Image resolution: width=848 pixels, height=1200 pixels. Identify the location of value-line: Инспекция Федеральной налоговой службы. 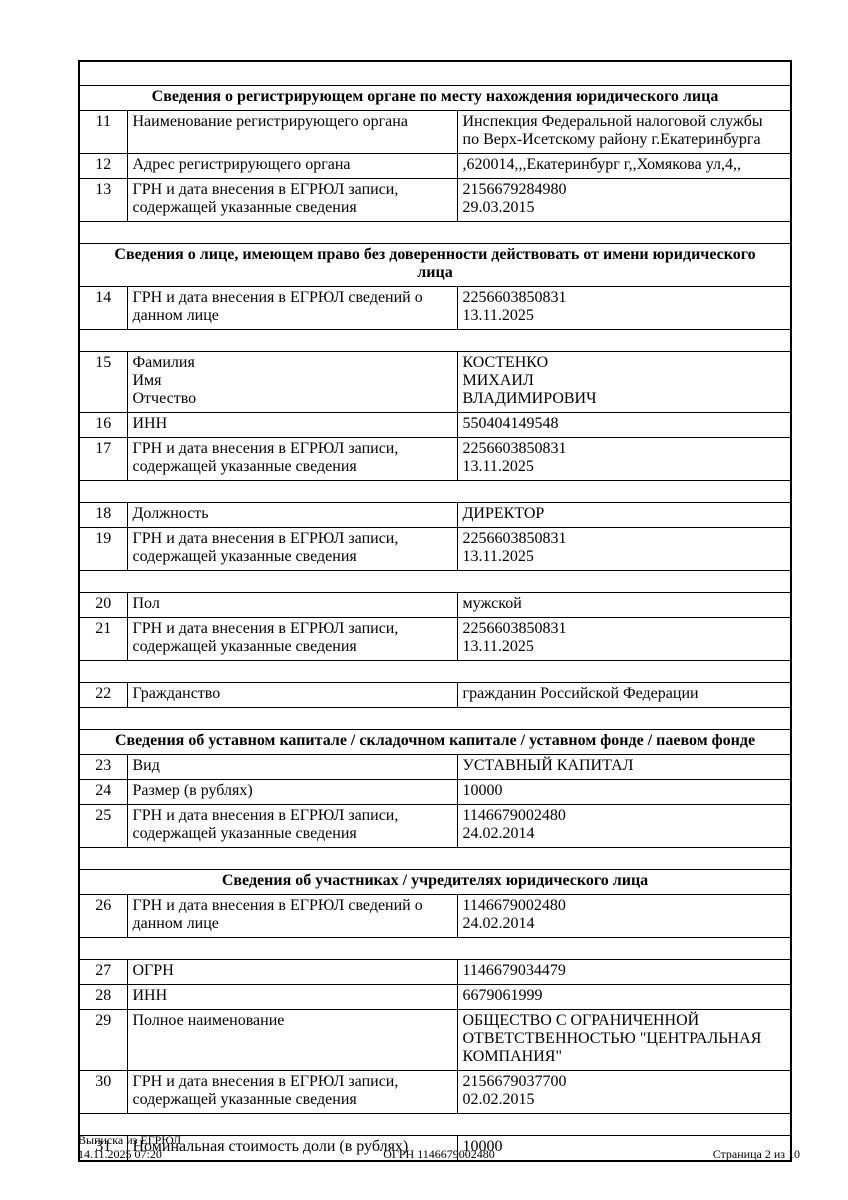
(612, 121).